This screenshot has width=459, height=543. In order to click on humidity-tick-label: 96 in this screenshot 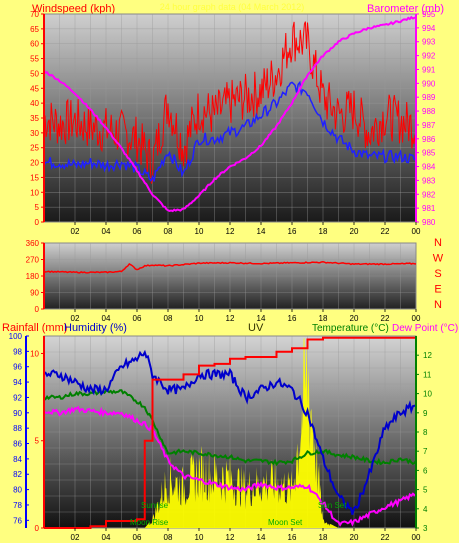, I will do `click(17, 367)`.